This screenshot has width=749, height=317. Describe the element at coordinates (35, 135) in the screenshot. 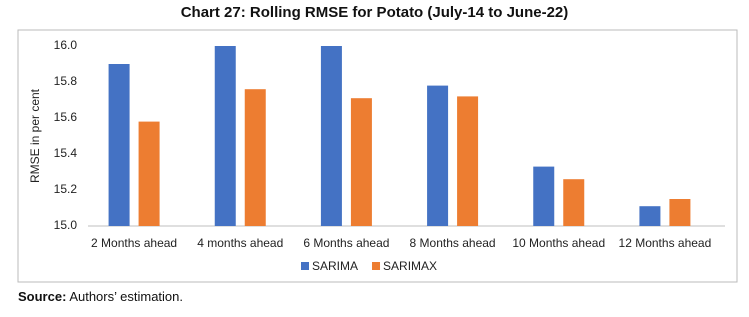

I see `y-axis-label: RMSE in per cent` at that location.